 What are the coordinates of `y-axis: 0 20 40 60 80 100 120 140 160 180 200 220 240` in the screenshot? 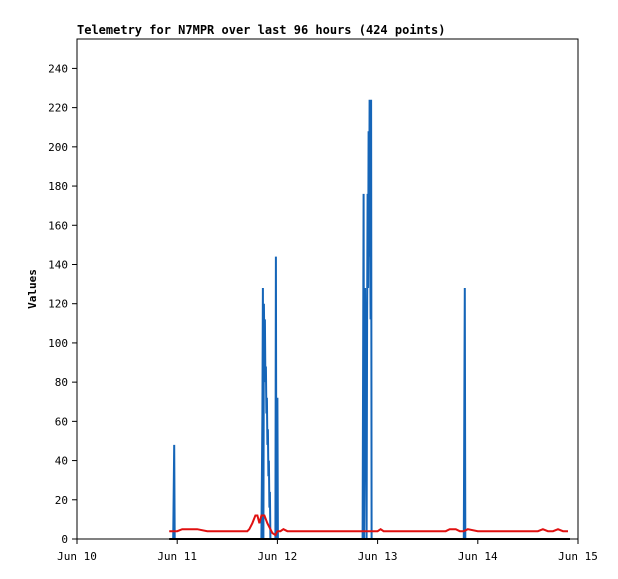 It's located at (62, 304).